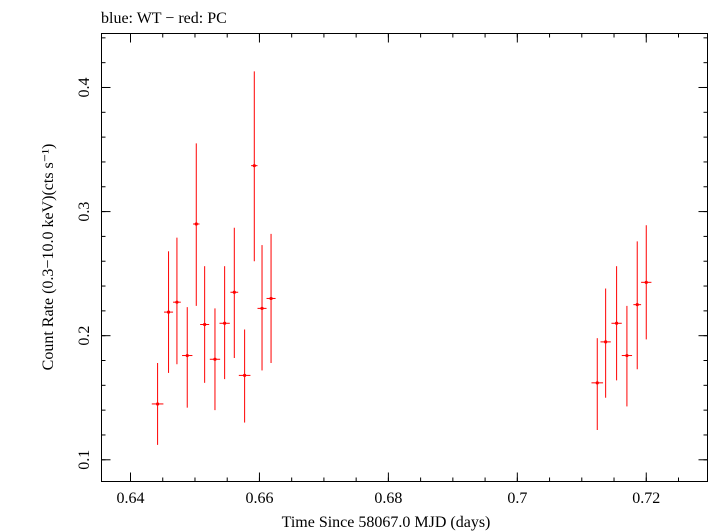 Image resolution: width=709 pixels, height=532 pixels. What do you see at coordinates (259, 498) in the screenshot?
I see `x-tick-label: 0.66` at bounding box center [259, 498].